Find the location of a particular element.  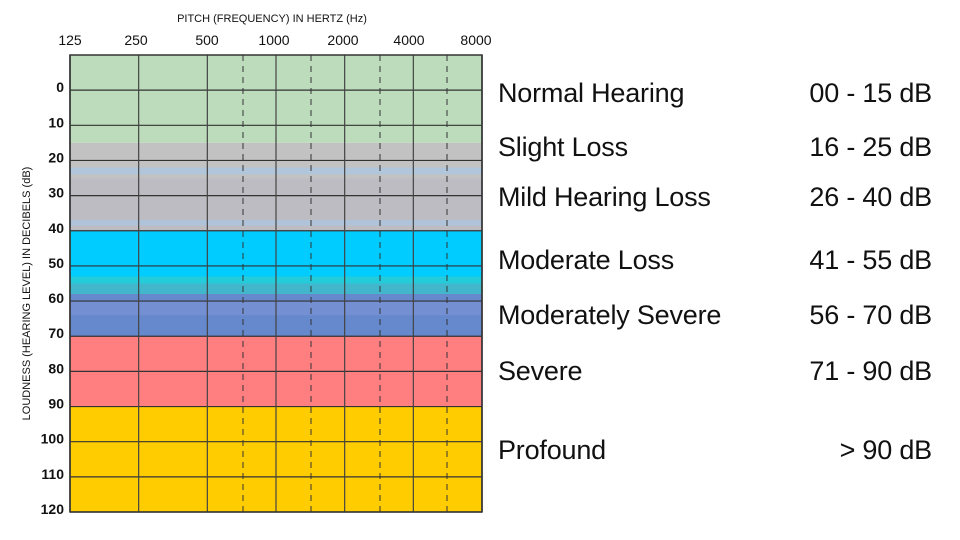

legend-range: 71 - 90 dB is located at coordinates (870, 370).